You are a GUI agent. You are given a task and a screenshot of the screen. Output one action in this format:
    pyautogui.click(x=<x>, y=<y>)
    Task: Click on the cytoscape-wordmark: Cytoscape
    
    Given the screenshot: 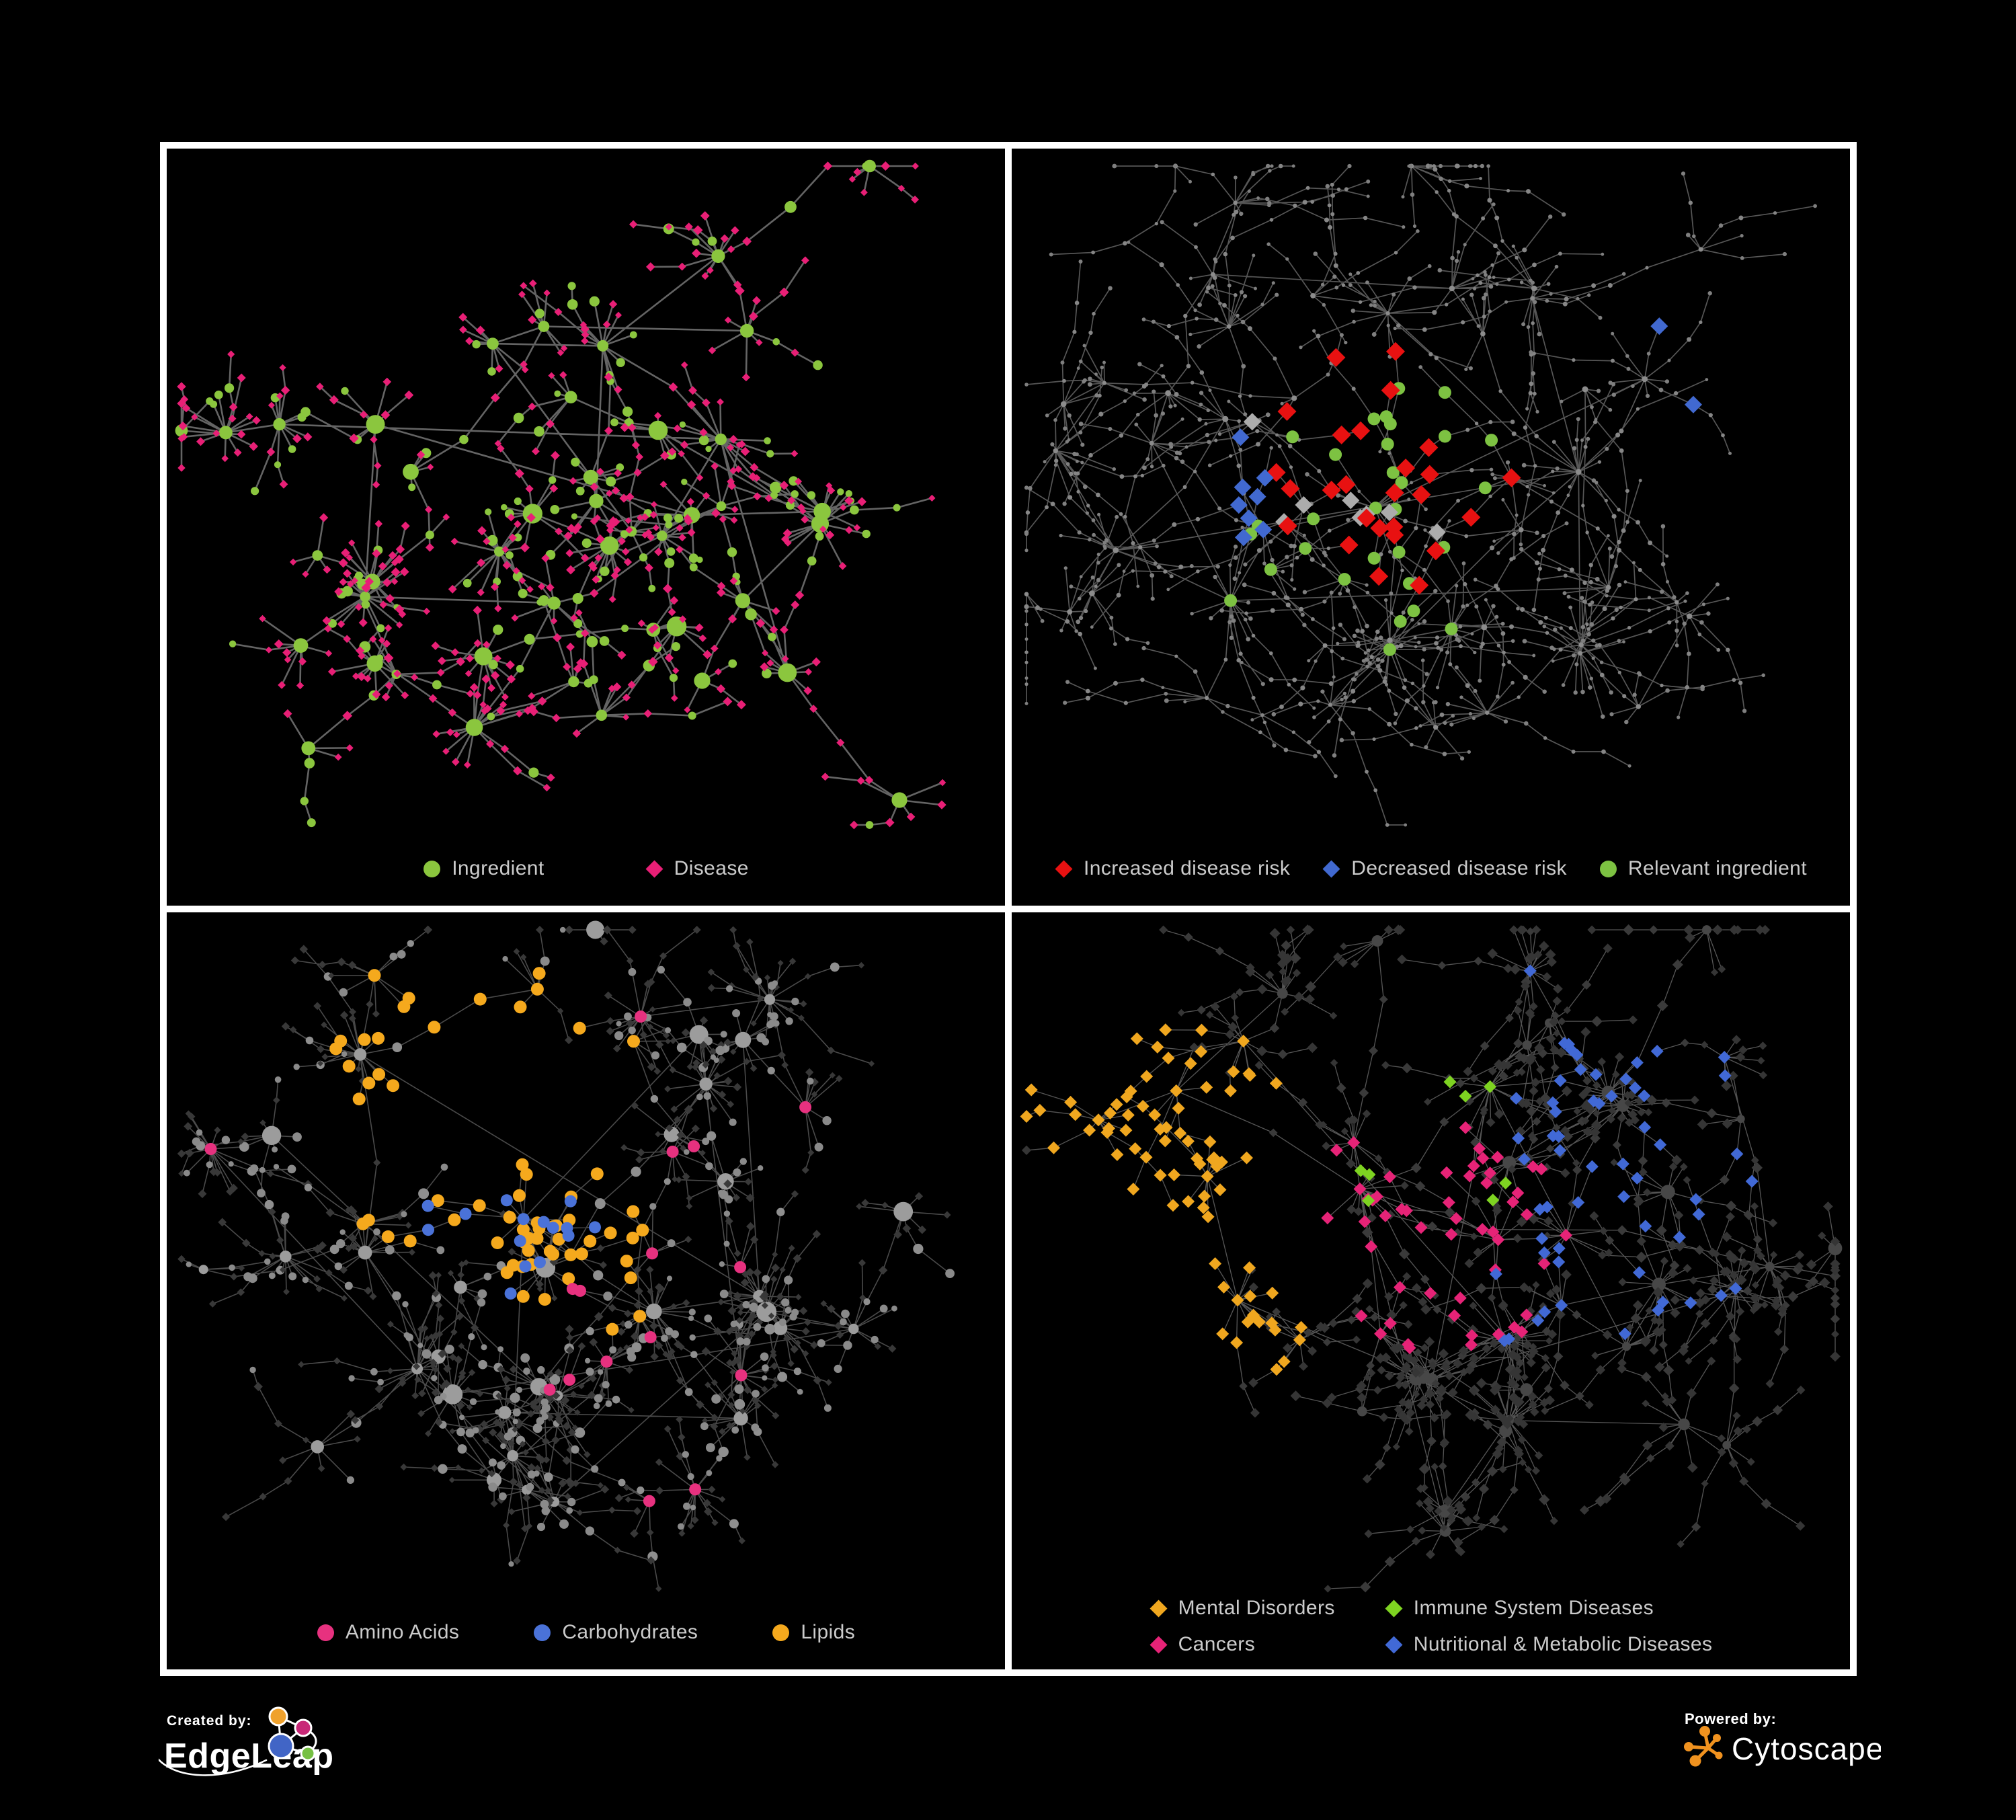 What is the action you would take?
    pyautogui.click(x=1806, y=1748)
    